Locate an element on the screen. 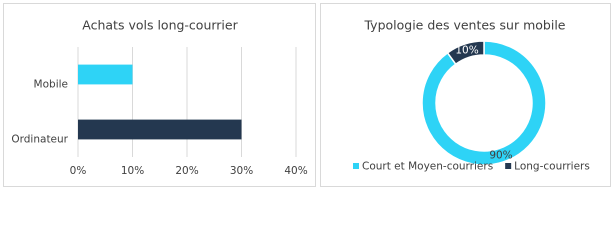 Image resolution: width=616 pixels, height=240 pixels. x-tick-label: 40% is located at coordinates (295, 171).